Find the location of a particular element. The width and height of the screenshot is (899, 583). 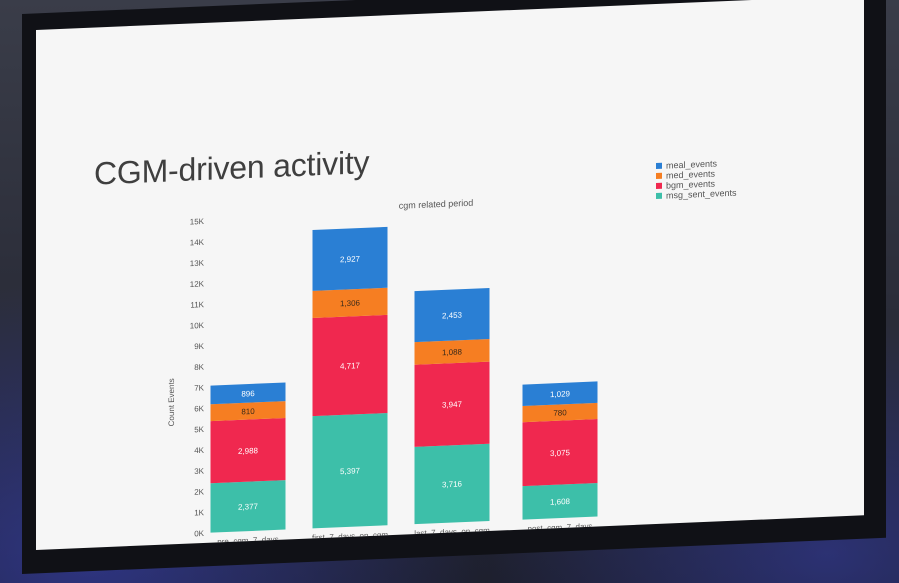

bar-value-label: 1,029 is located at coordinates (560, 394).